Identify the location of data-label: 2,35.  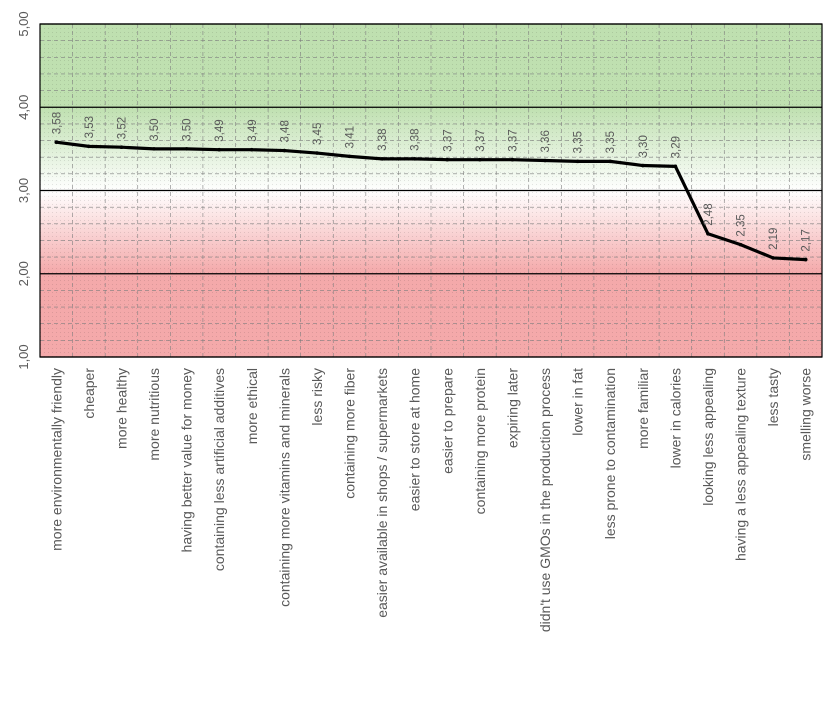
(742, 225).